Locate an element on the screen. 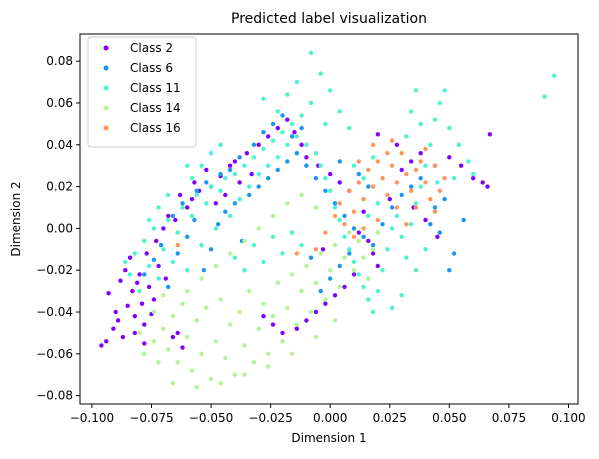  y-tick-label: 0.02 is located at coordinates (59, 187).